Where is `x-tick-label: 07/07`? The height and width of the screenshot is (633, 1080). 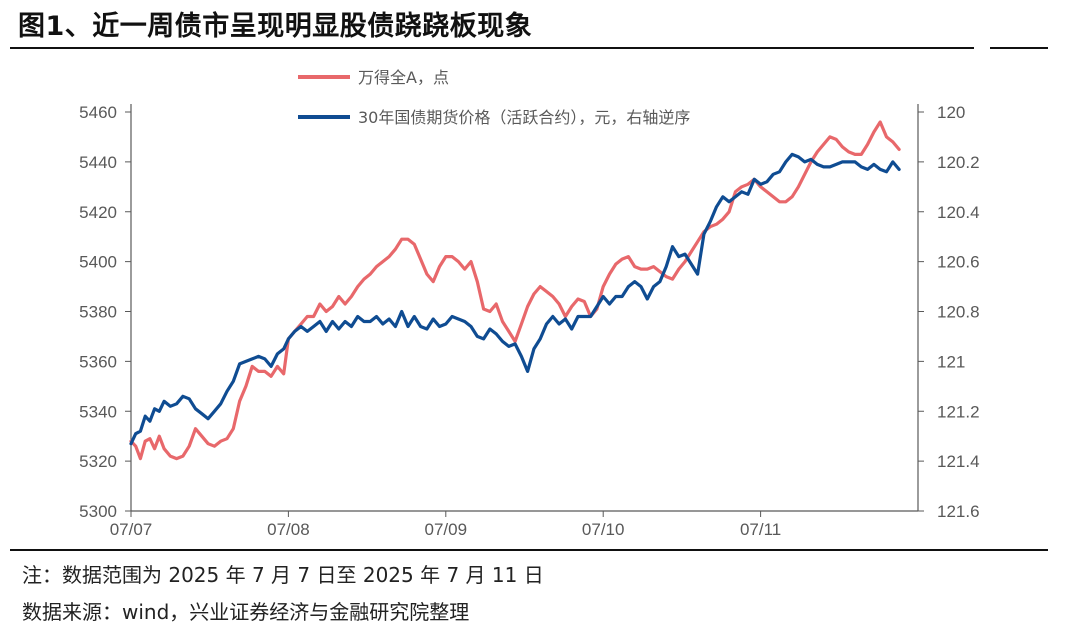 x-tick-label: 07/07 is located at coordinates (131, 529).